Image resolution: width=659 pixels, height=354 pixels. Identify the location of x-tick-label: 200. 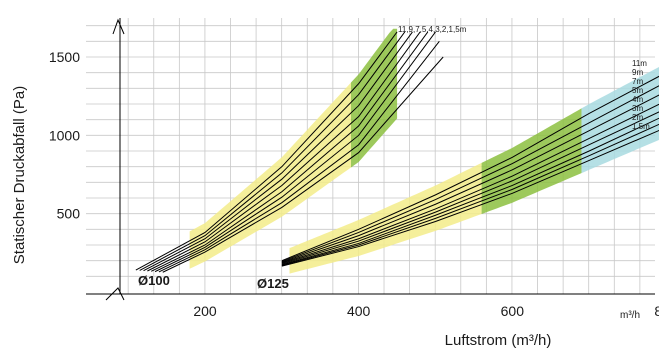
(205, 311).